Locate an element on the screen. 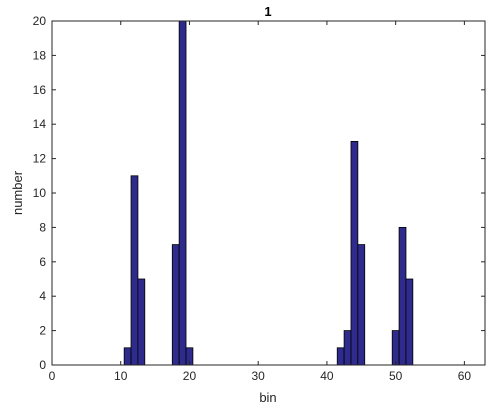 The image size is (491, 413). y-tick-label: 10 is located at coordinates (40, 193).